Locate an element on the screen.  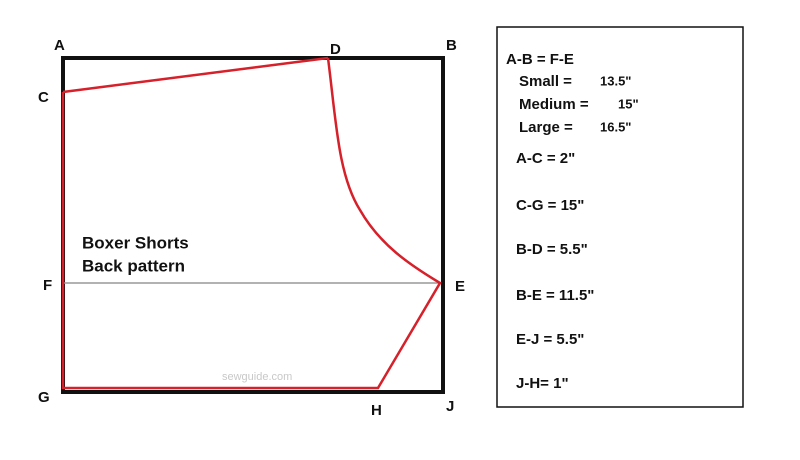
point-label: E is located at coordinates (460, 286).